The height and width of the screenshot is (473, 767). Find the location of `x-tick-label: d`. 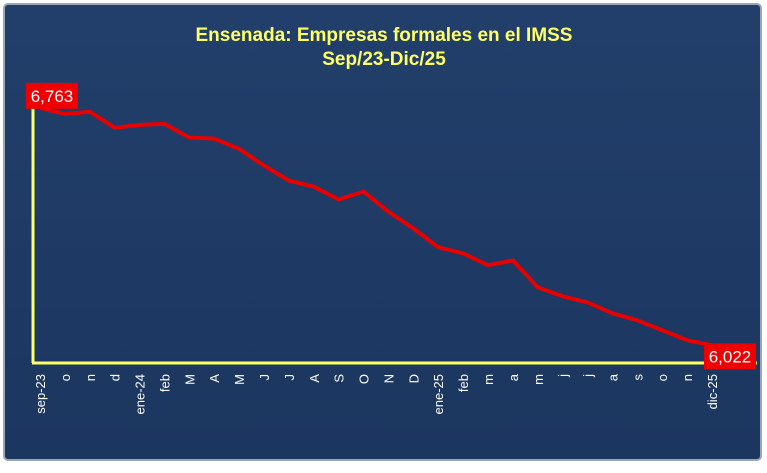

x-tick-label: d is located at coordinates (115, 377).